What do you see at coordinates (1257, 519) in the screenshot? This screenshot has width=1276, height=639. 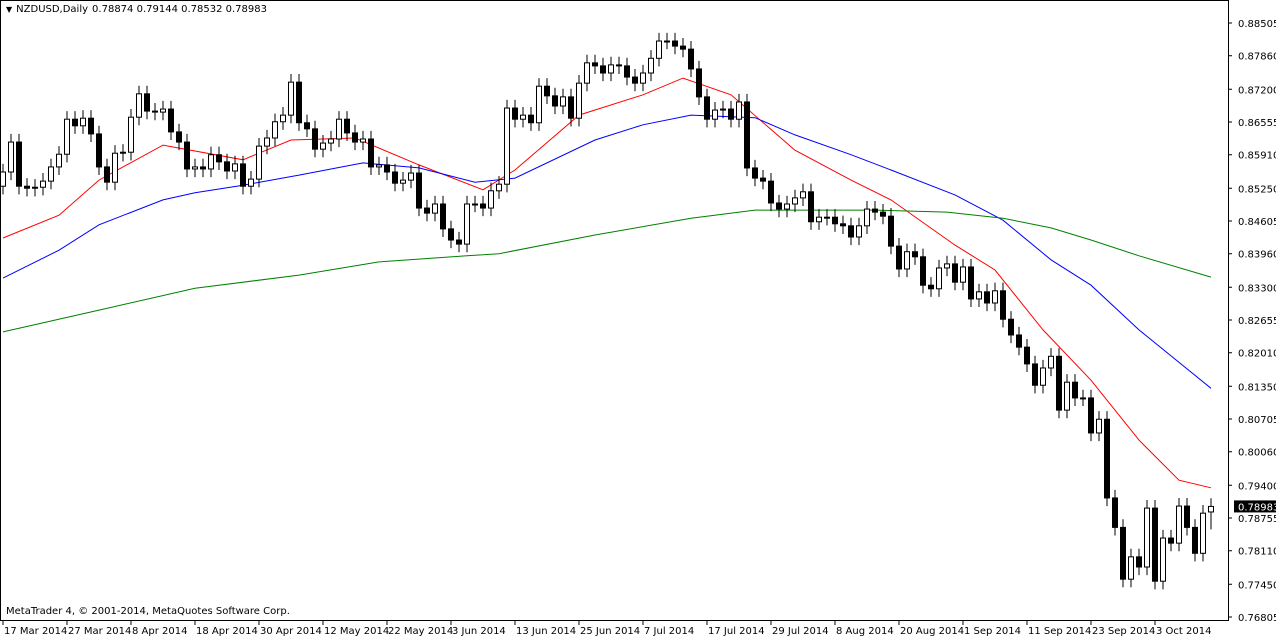 I see `price-tick-label: 0.78755` at bounding box center [1257, 519].